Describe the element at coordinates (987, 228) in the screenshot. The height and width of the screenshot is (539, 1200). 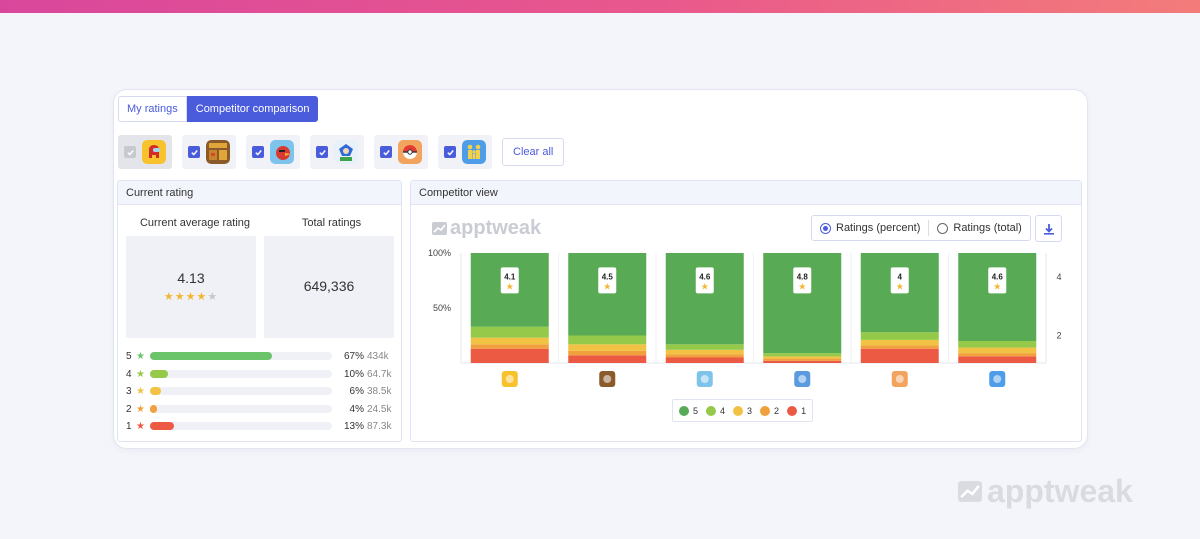
I see `radio-total-label: Ratings (total)` at that location.